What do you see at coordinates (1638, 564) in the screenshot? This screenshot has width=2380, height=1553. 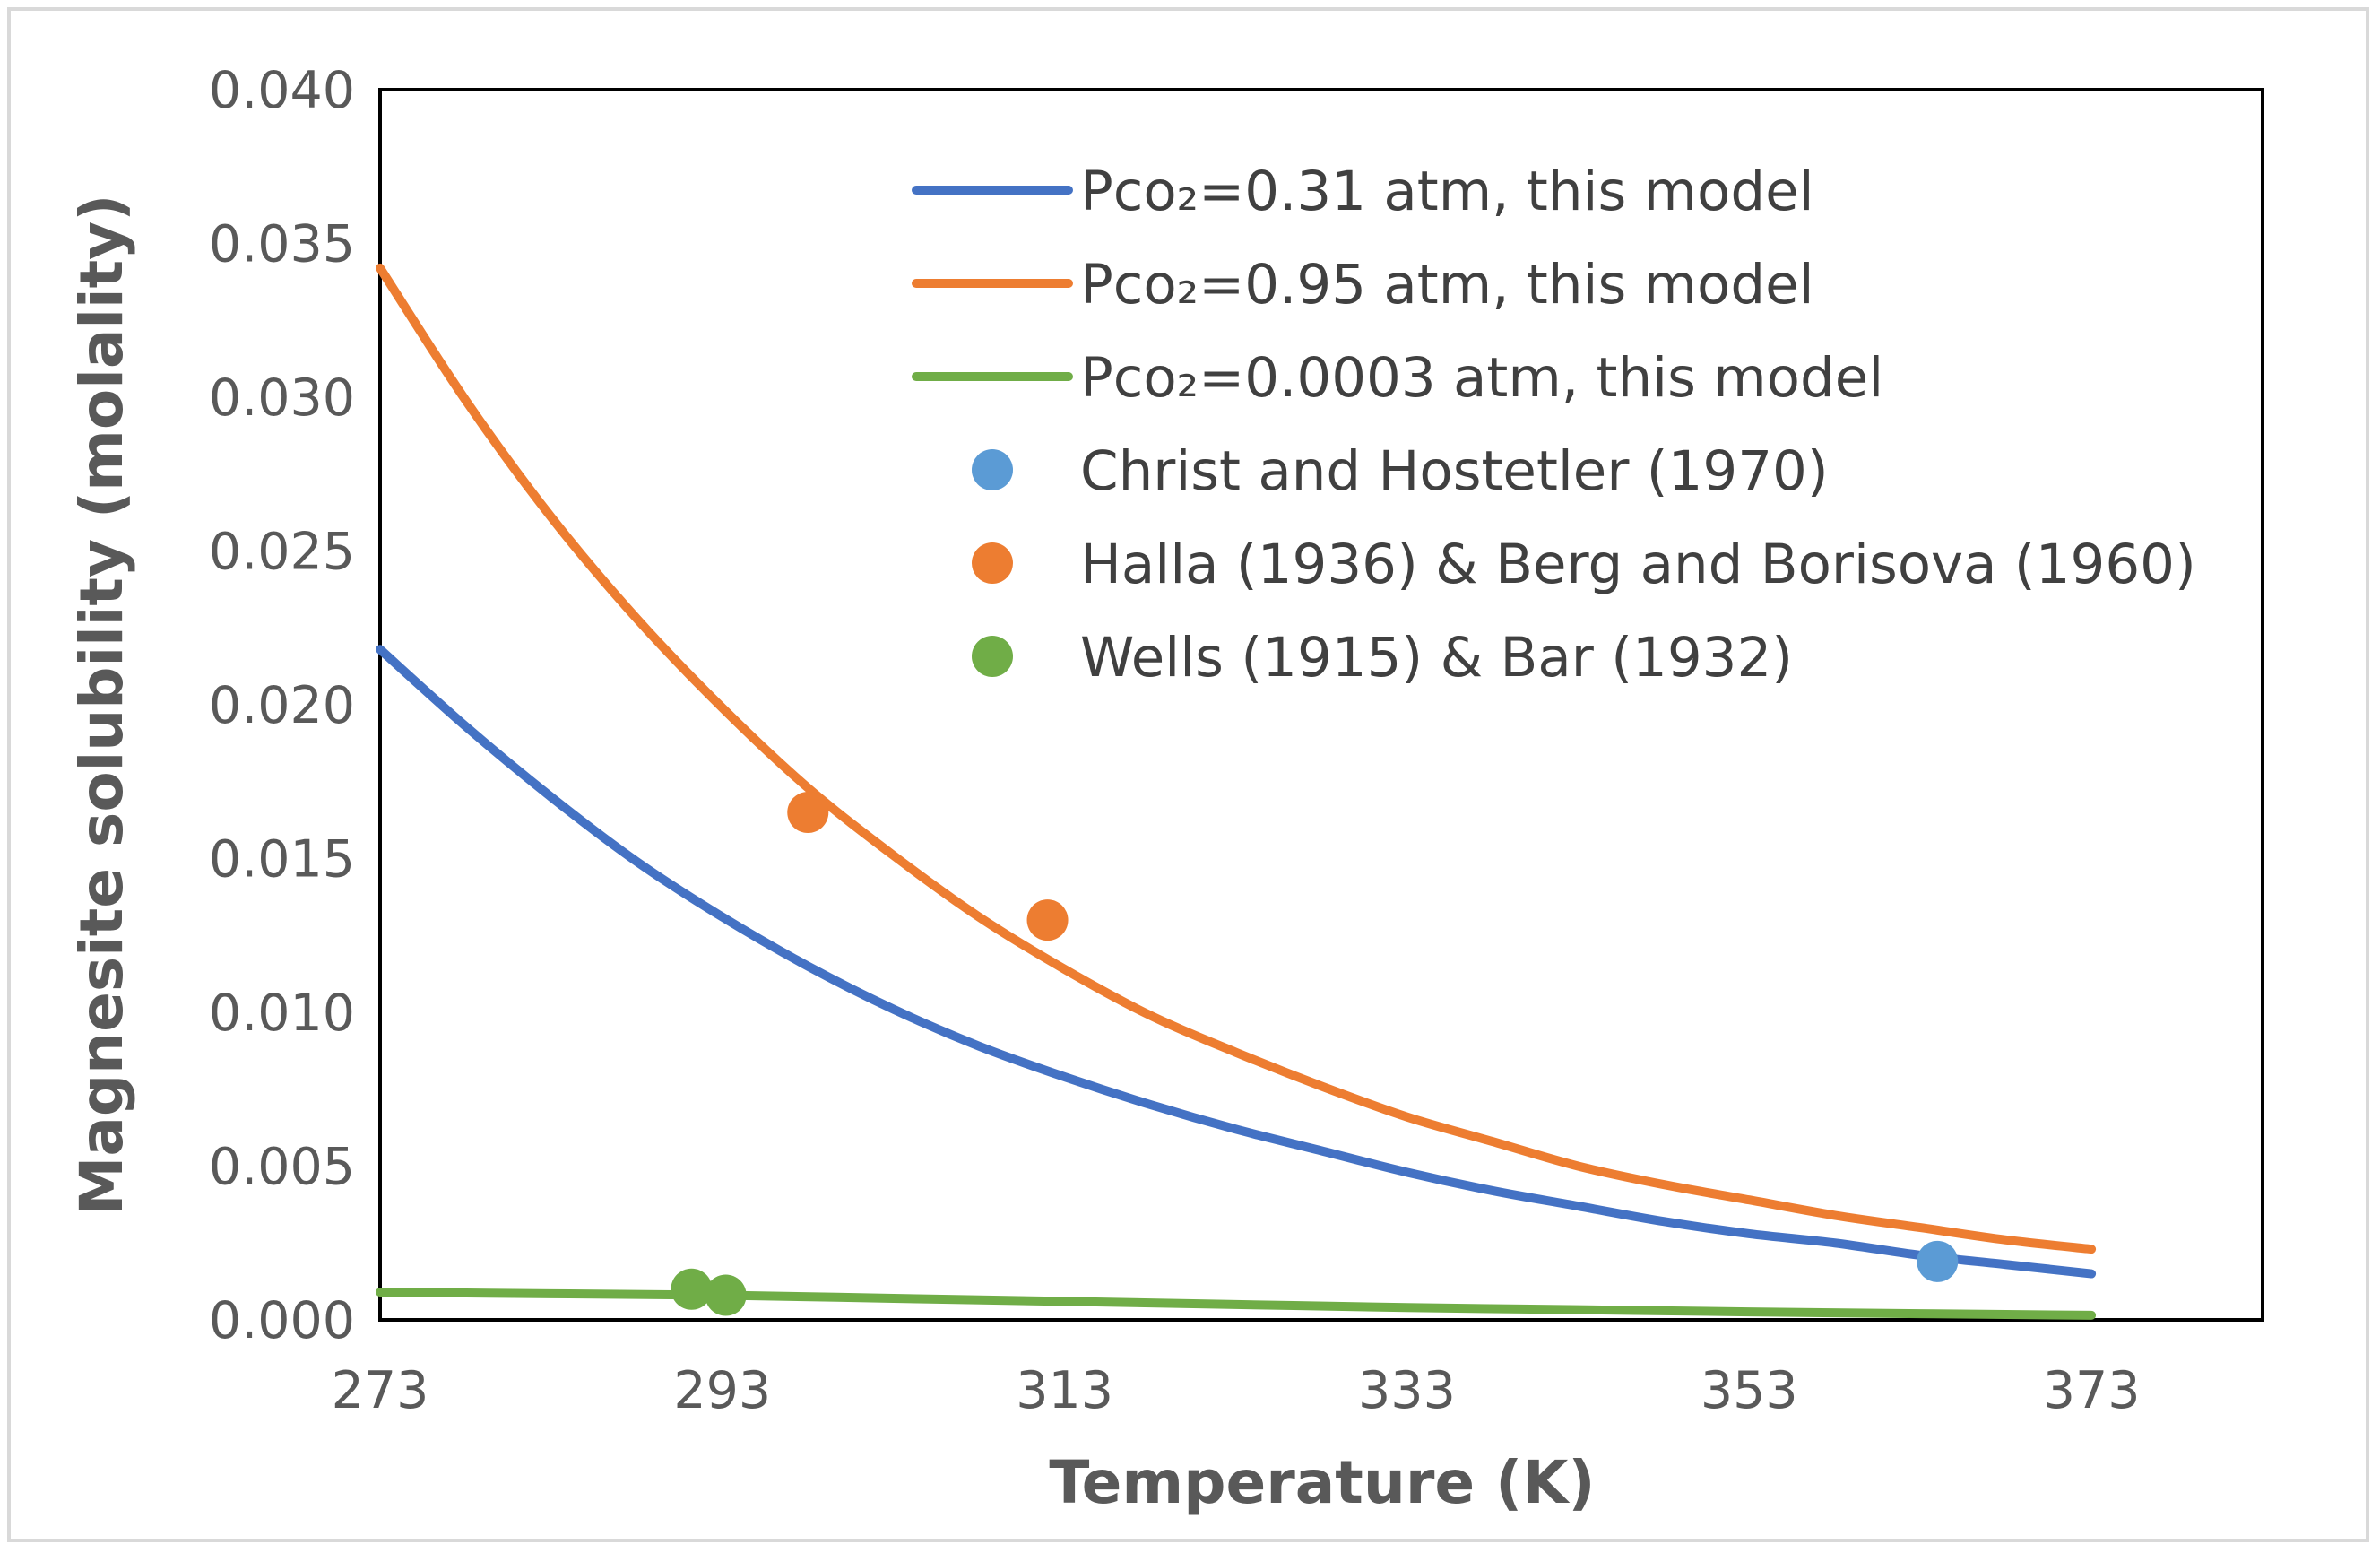 I see `legend-label-4: Halla (1936) & Berg and Borisova (1960)` at bounding box center [1638, 564].